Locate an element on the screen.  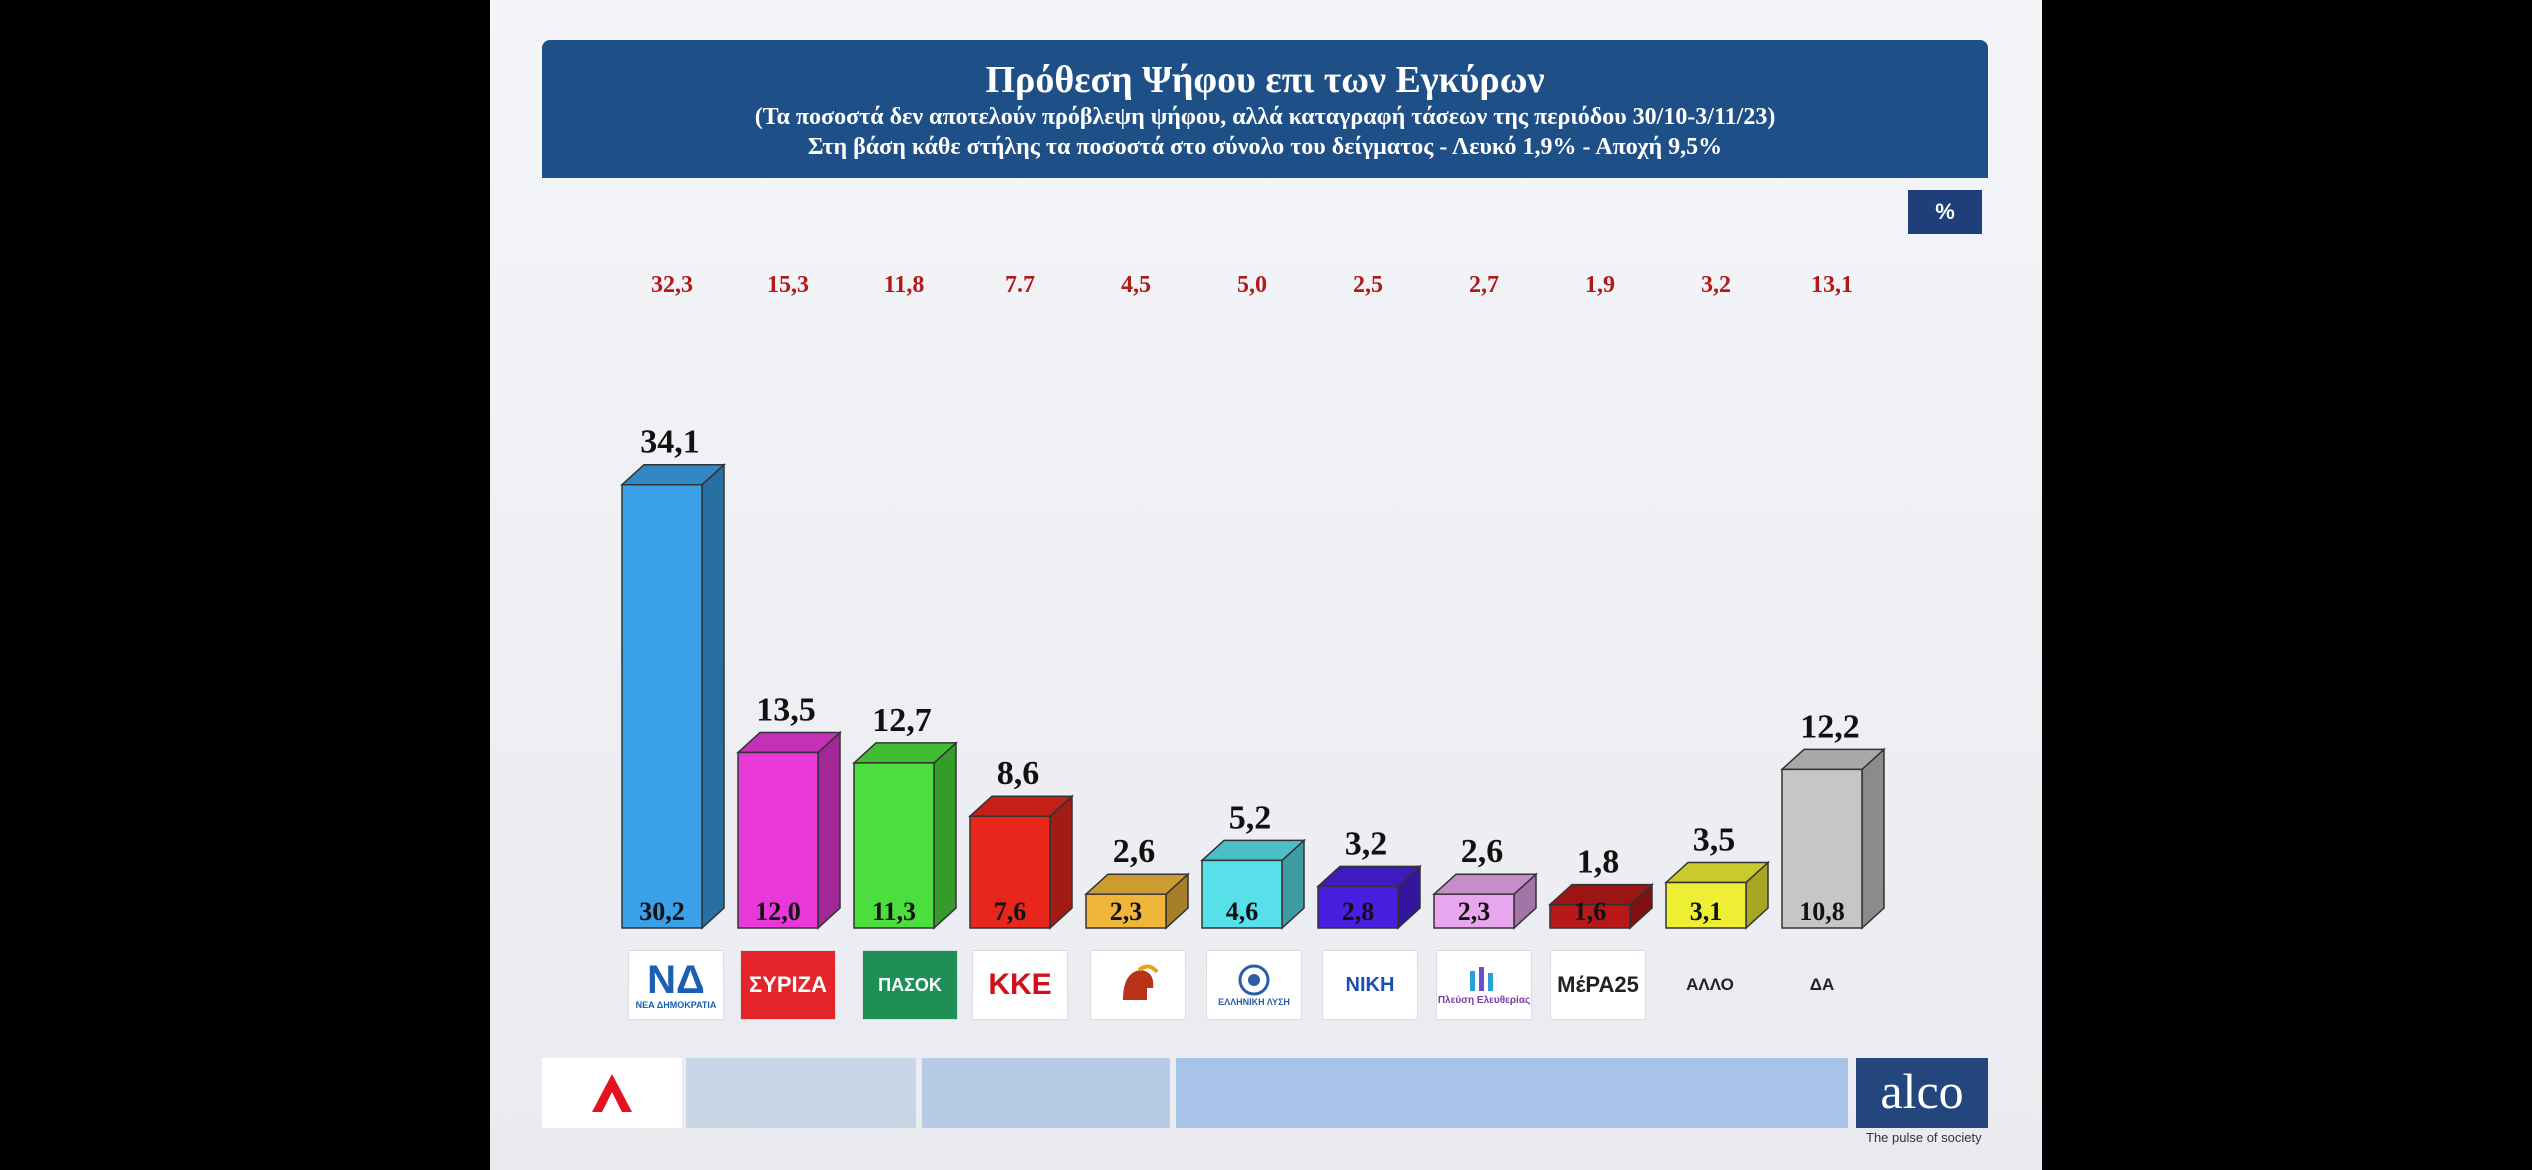
bar-value-label: 12,2 is located at coordinates (1830, 726).